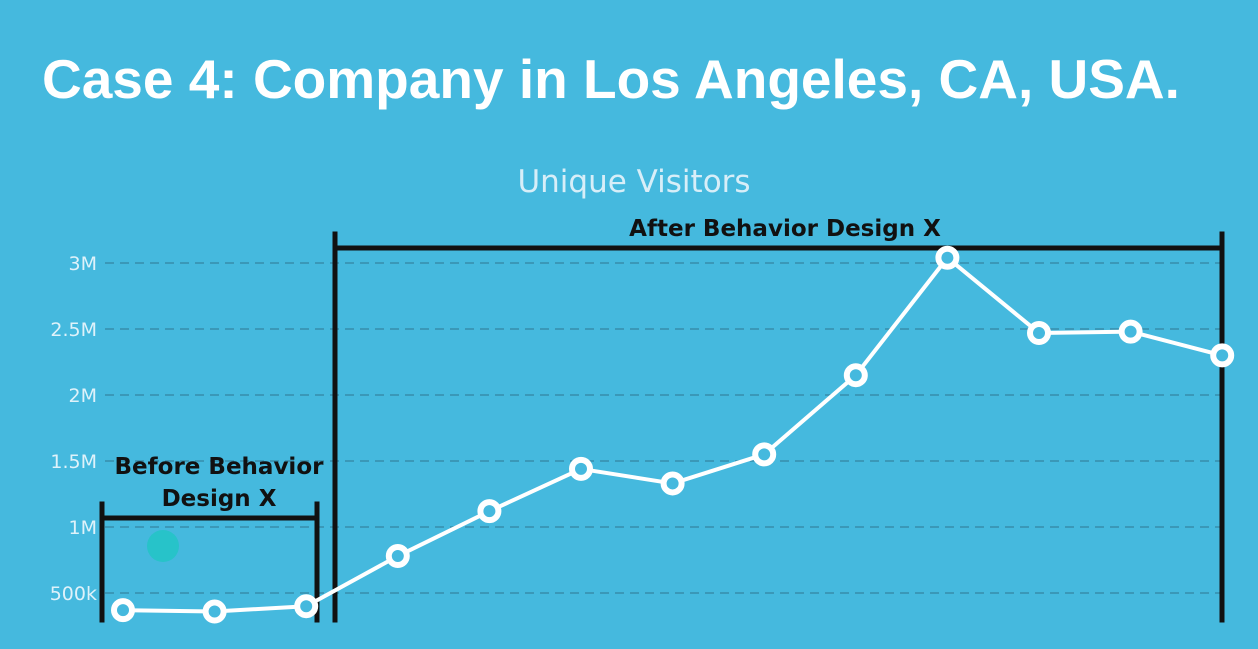 This screenshot has width=1258, height=649. Describe the element at coordinates (83, 264) in the screenshot. I see `y-tick-label: 3M` at that location.